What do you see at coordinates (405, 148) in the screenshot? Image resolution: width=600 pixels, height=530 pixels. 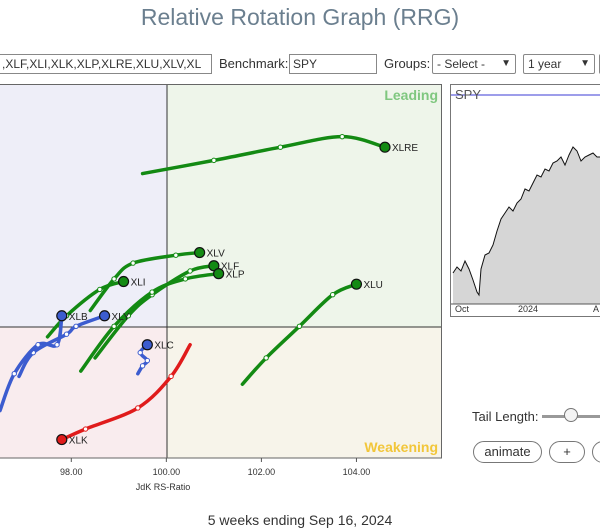 I see `series-label-xlre: XLRE` at bounding box center [405, 148].